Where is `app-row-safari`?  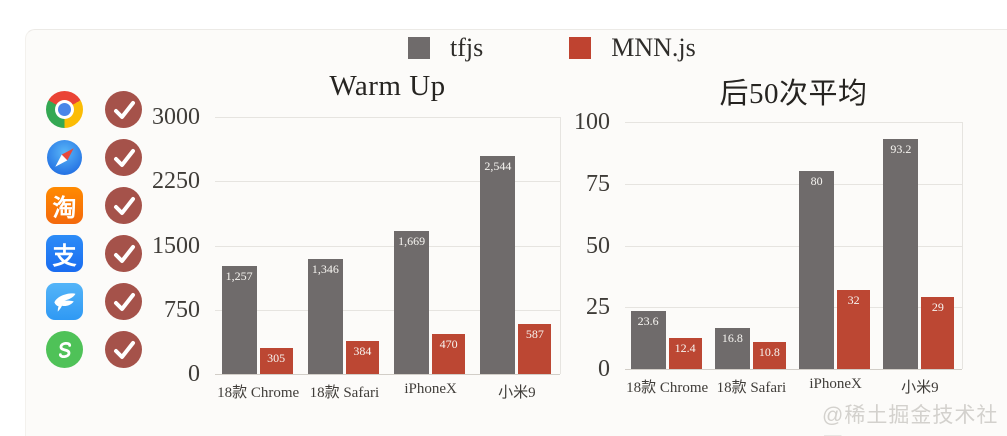
app-row-safari is located at coordinates (94, 157).